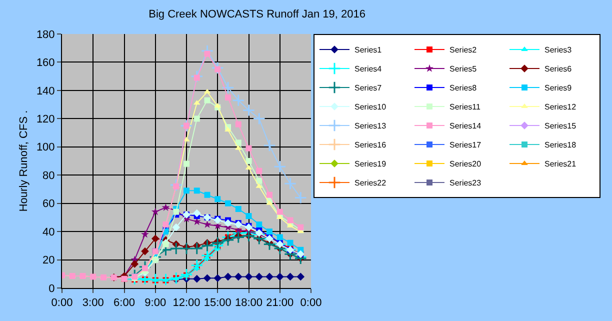  What do you see at coordinates (465, 107) in the screenshot?
I see `legend-label: Series11` at bounding box center [465, 107].